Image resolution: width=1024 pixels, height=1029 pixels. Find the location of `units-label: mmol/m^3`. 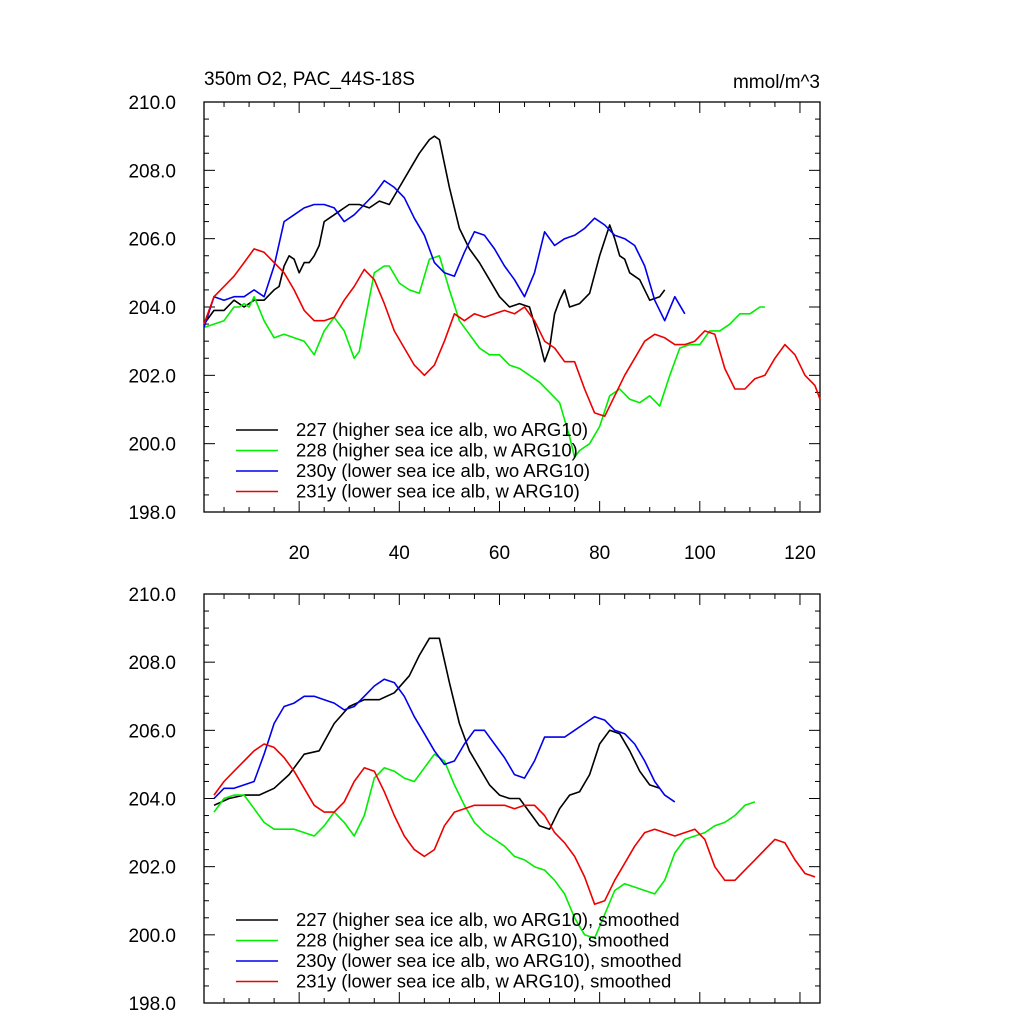

units-label: mmol/m^3 is located at coordinates (776, 82).